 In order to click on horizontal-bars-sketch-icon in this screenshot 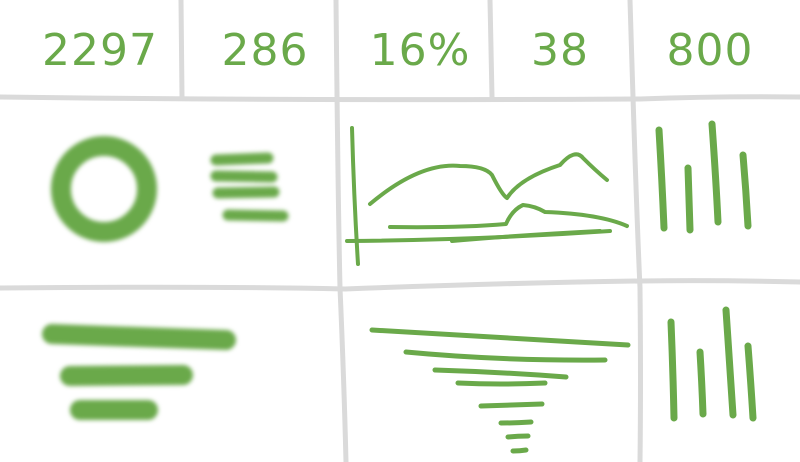, I will do `click(139, 372)`.